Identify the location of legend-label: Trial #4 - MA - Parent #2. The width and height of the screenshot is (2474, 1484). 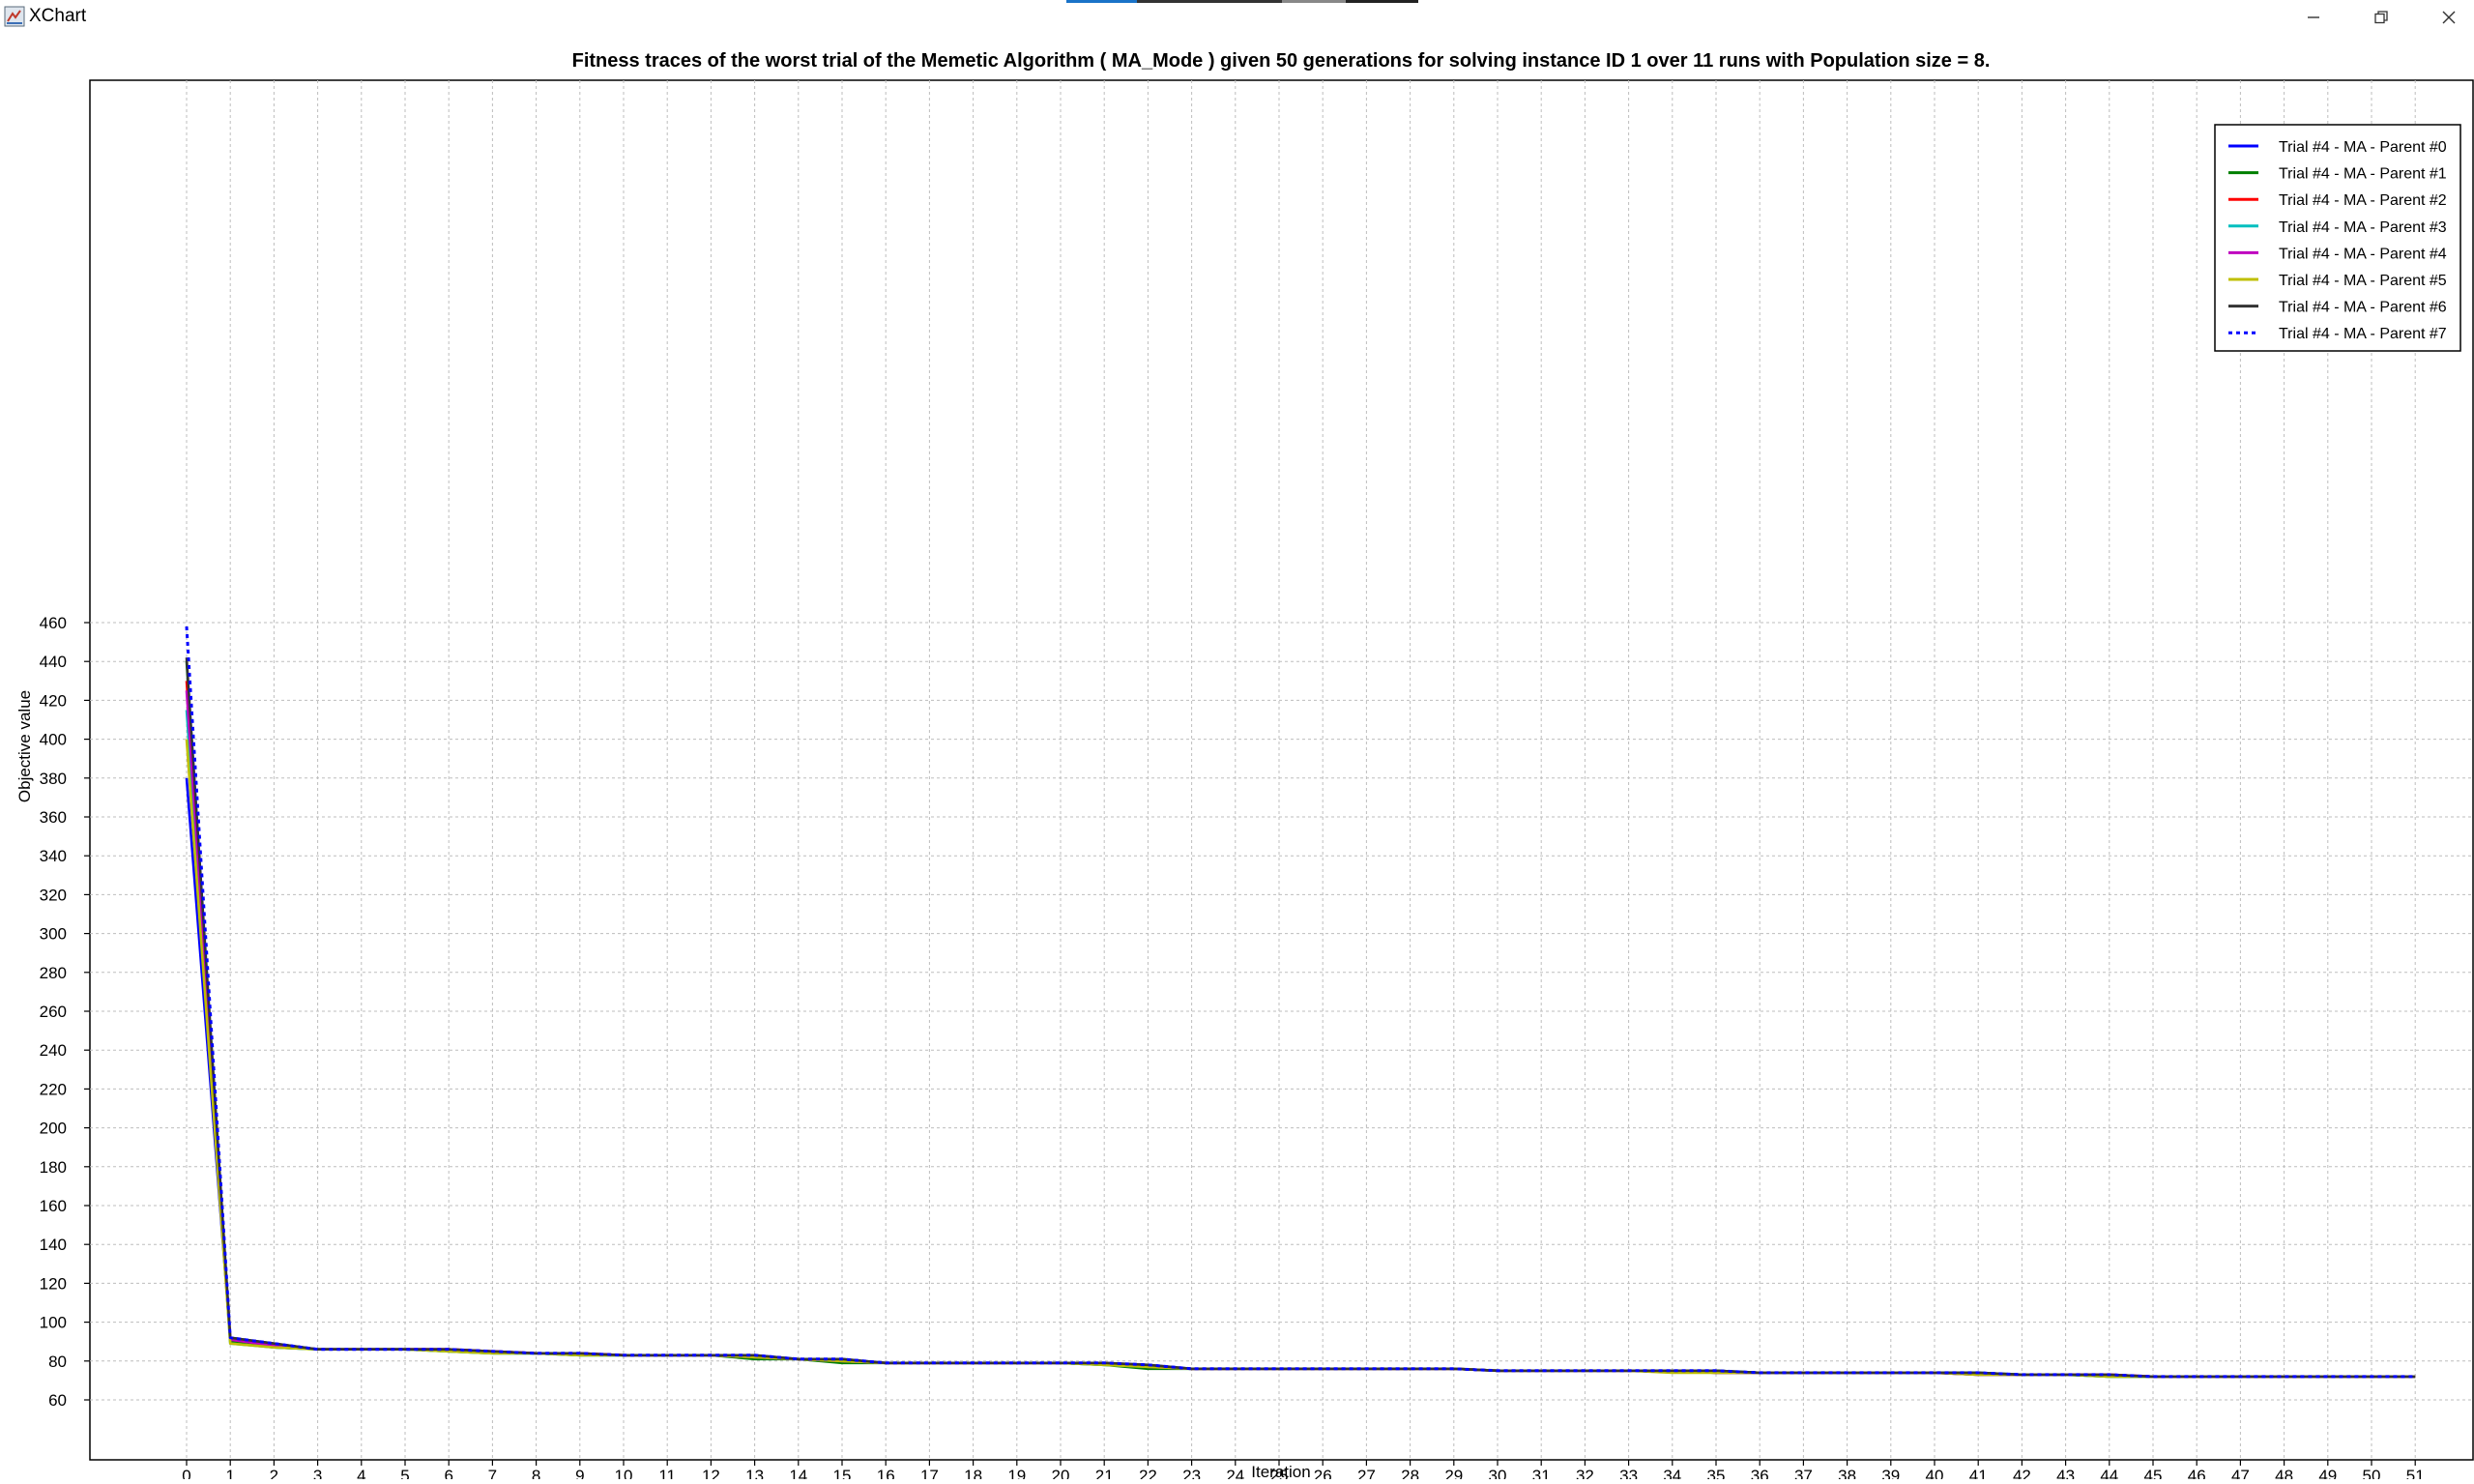
(2363, 201).